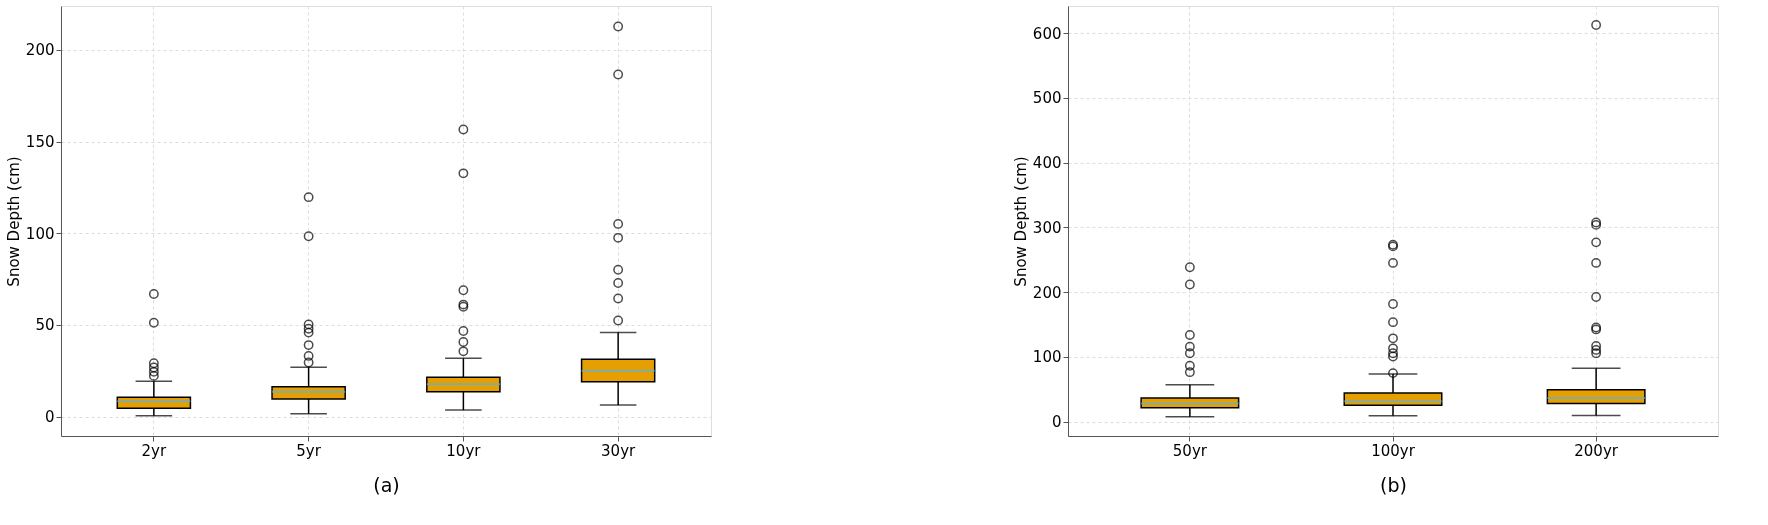 The image size is (1768, 525). What do you see at coordinates (1190, 450) in the screenshot?
I see `x-tick-label: 50yr` at bounding box center [1190, 450].